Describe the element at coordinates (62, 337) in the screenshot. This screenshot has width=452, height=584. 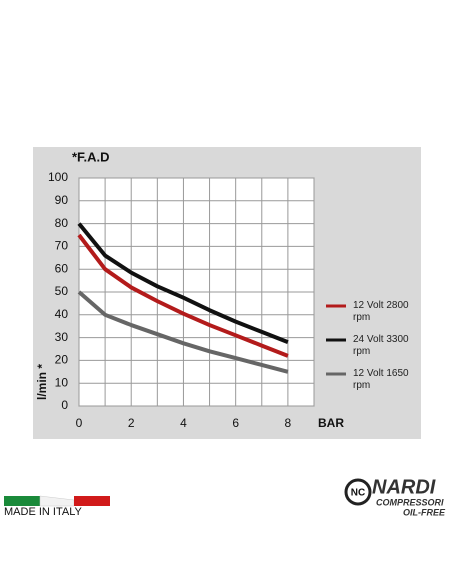
I see `y-tick-label: 30` at that location.